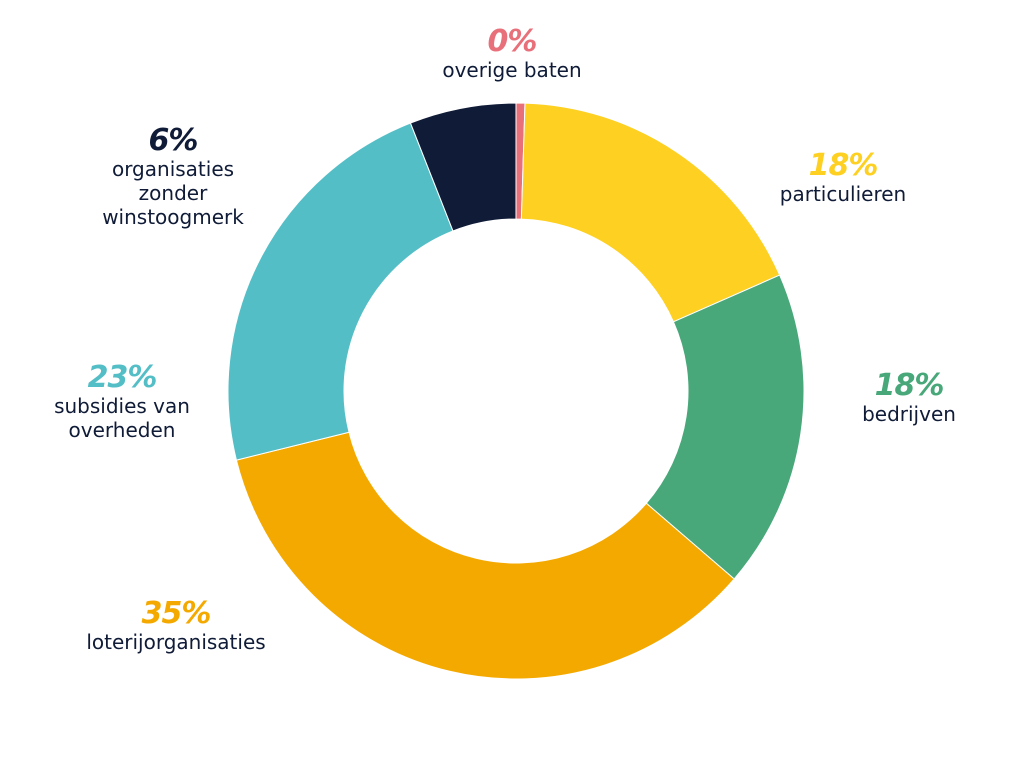  What do you see at coordinates (176, 642) in the screenshot?
I see `name-loterijorganisaties: loterijorganisaties` at bounding box center [176, 642].